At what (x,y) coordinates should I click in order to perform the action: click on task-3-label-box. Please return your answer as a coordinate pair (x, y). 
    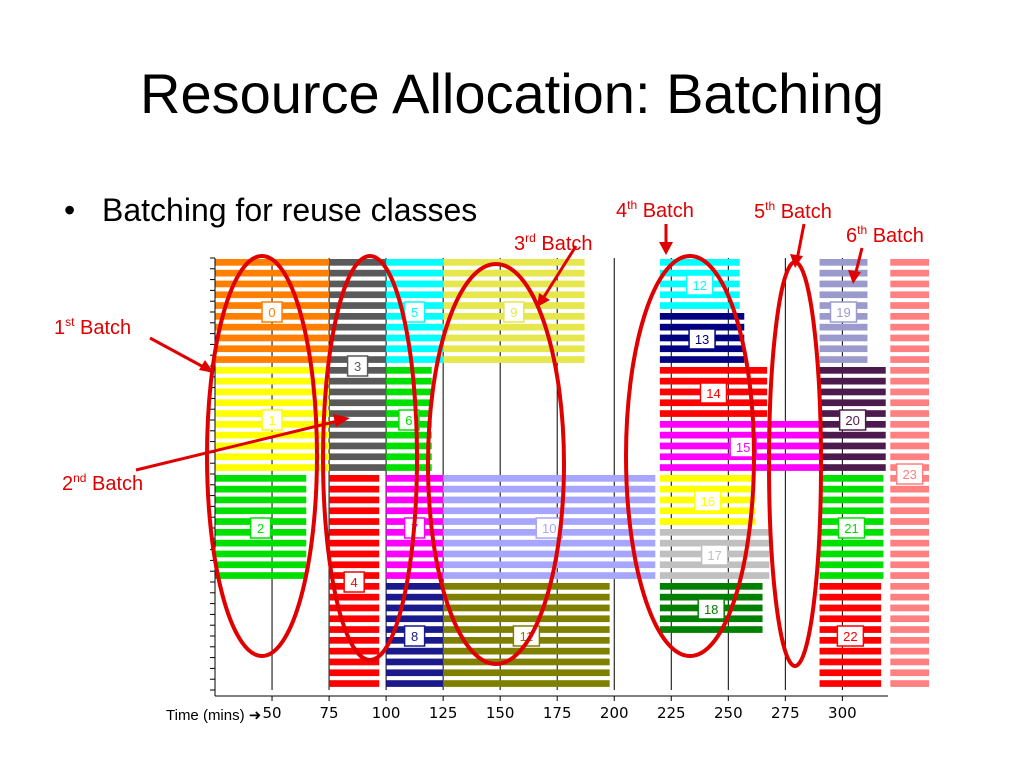
    Looking at the image, I should click on (357, 366).